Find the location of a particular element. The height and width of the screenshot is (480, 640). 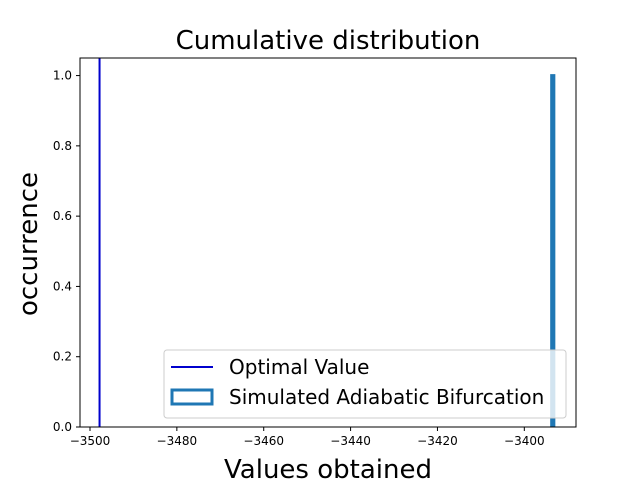

y-tick-label: 0.6 is located at coordinates (62, 216).